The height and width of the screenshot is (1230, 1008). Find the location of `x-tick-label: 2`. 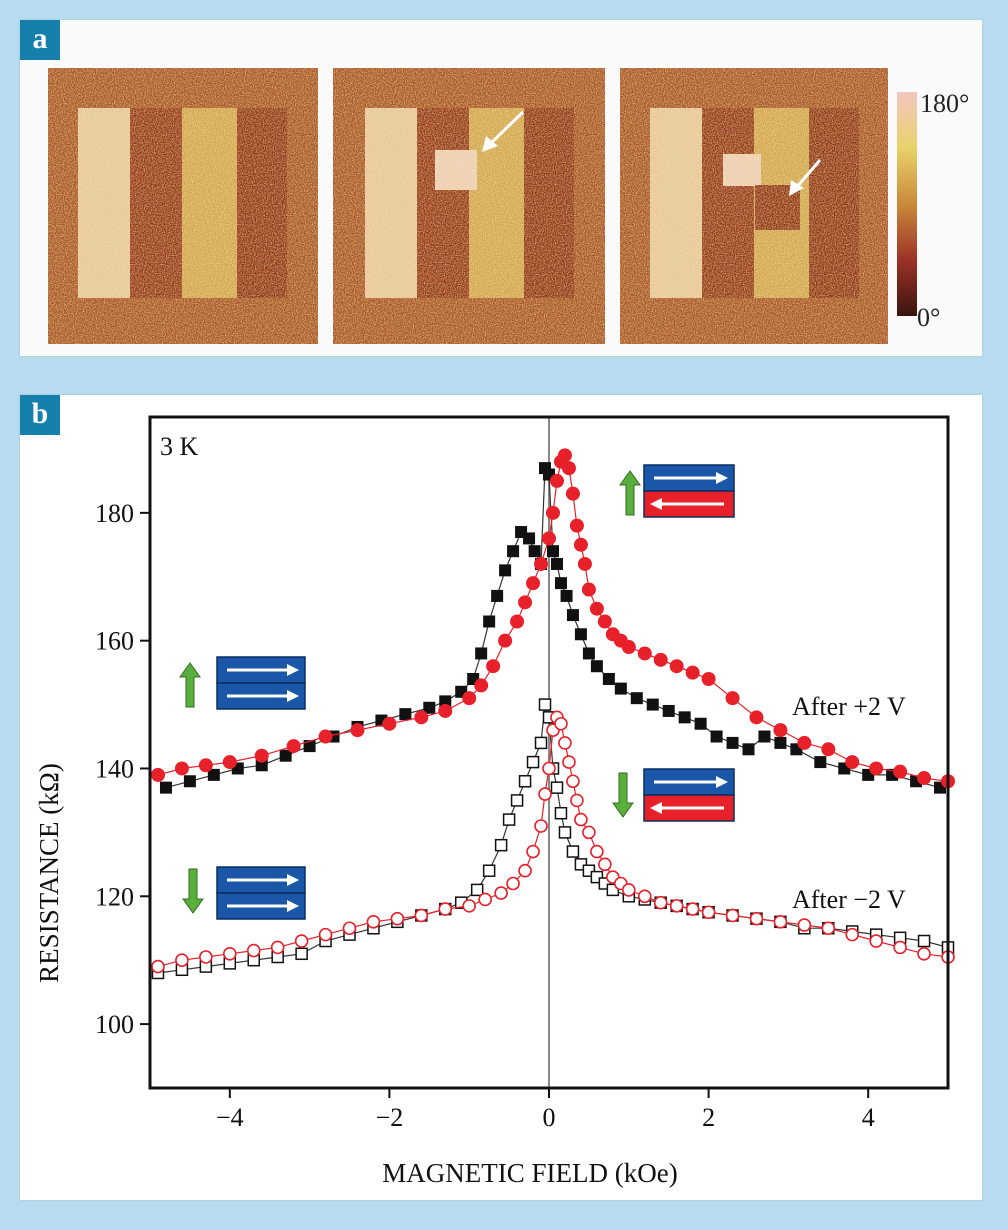

x-tick-label: 2 is located at coordinates (708, 1117).